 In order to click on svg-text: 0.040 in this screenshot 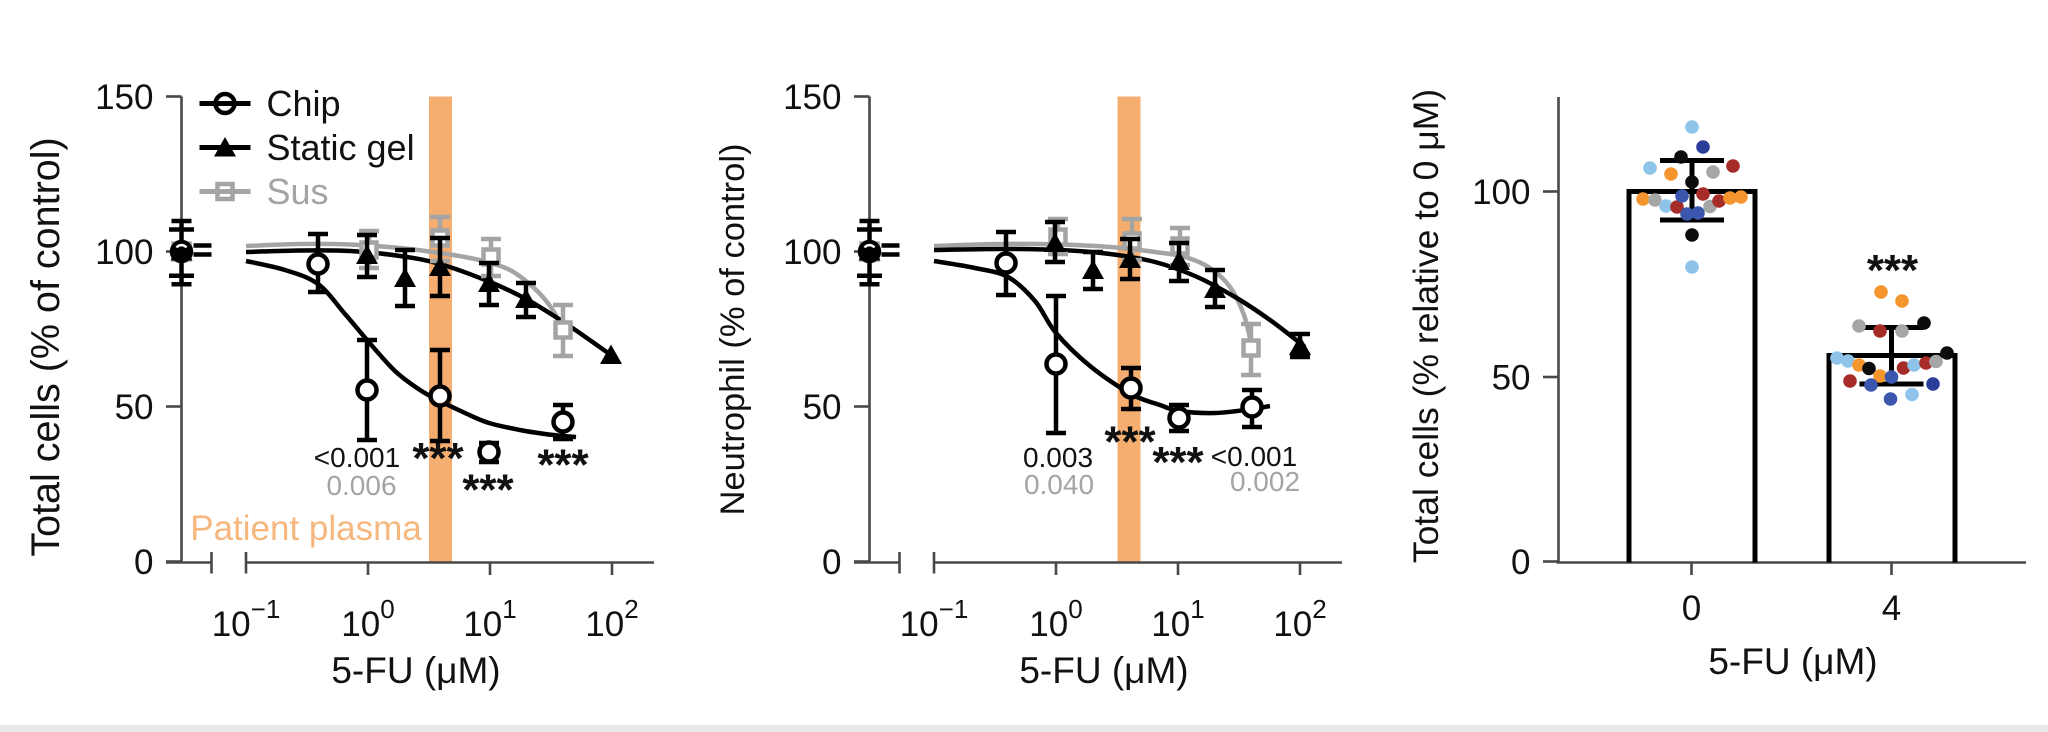, I will do `click(1059, 484)`.